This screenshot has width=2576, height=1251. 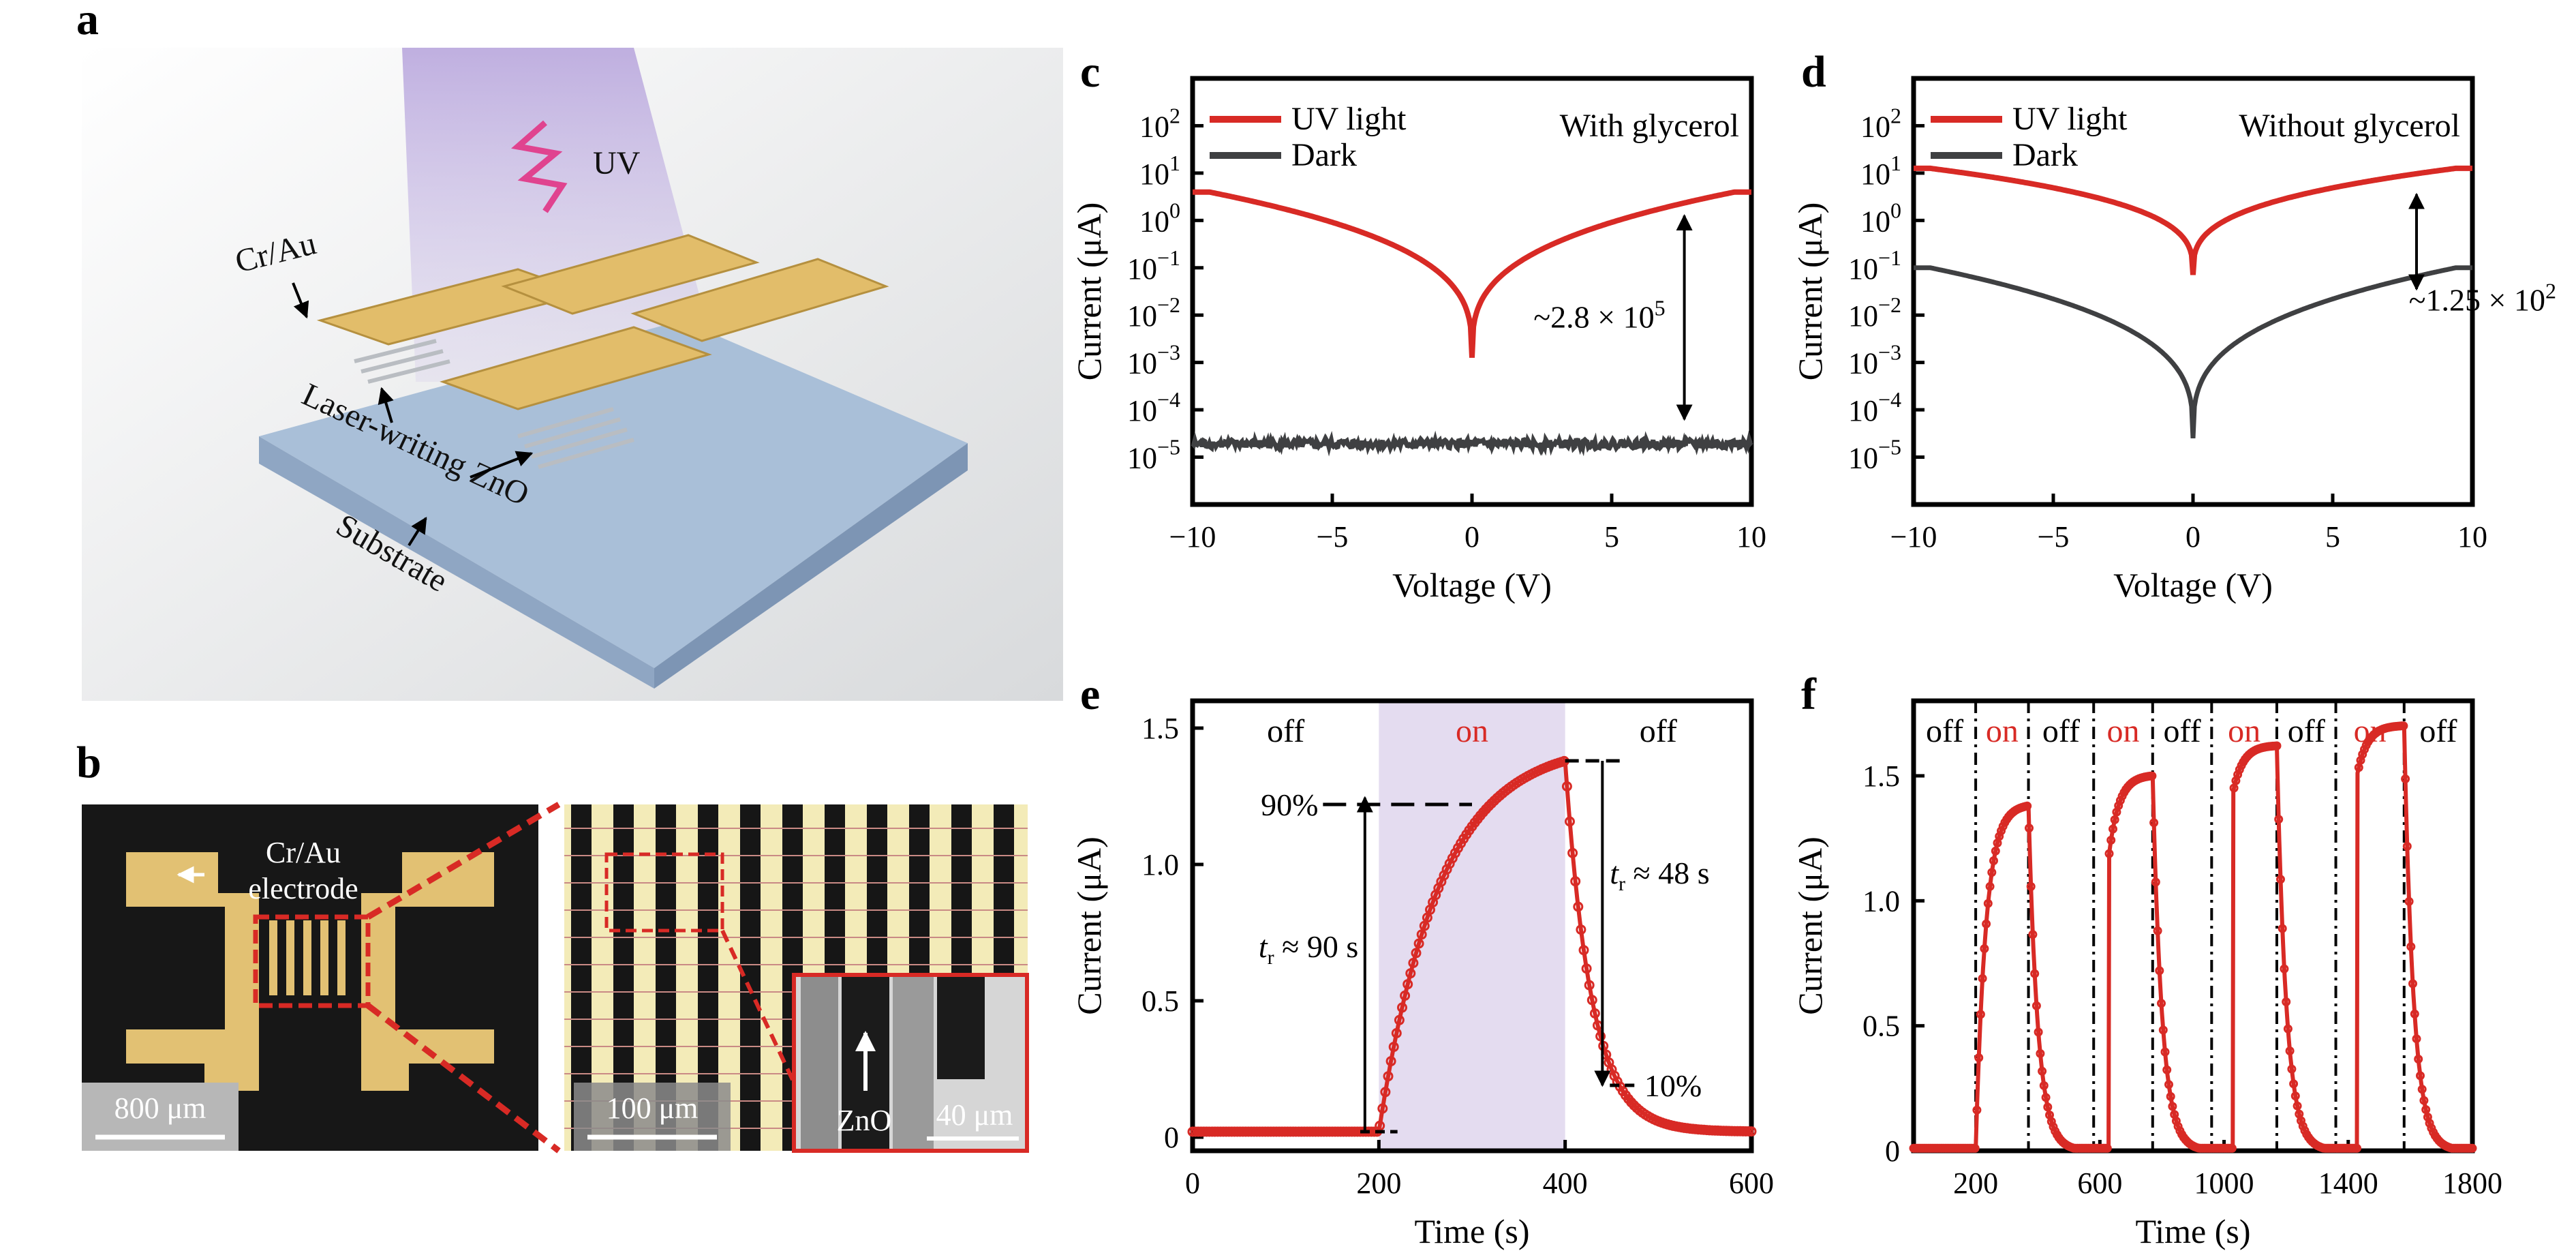 I want to click on zoom-box-left, so click(x=312, y=961).